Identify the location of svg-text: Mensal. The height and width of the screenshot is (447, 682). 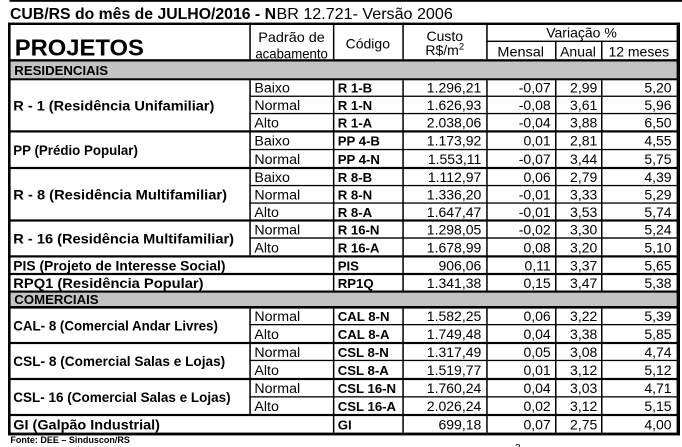
(520, 51).